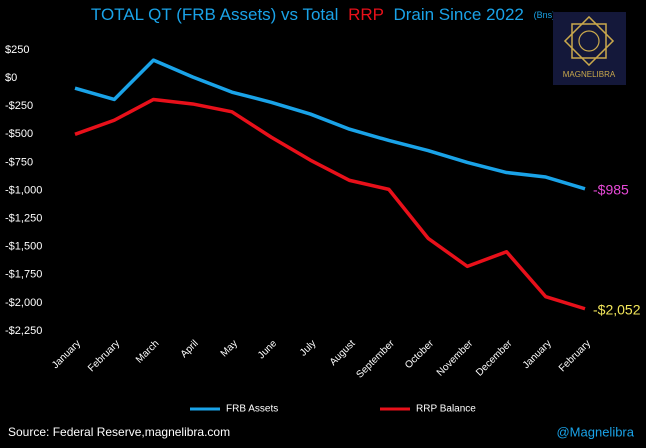 The height and width of the screenshot is (448, 646). What do you see at coordinates (19, 134) in the screenshot?
I see `y-tick-label: -$500` at bounding box center [19, 134].